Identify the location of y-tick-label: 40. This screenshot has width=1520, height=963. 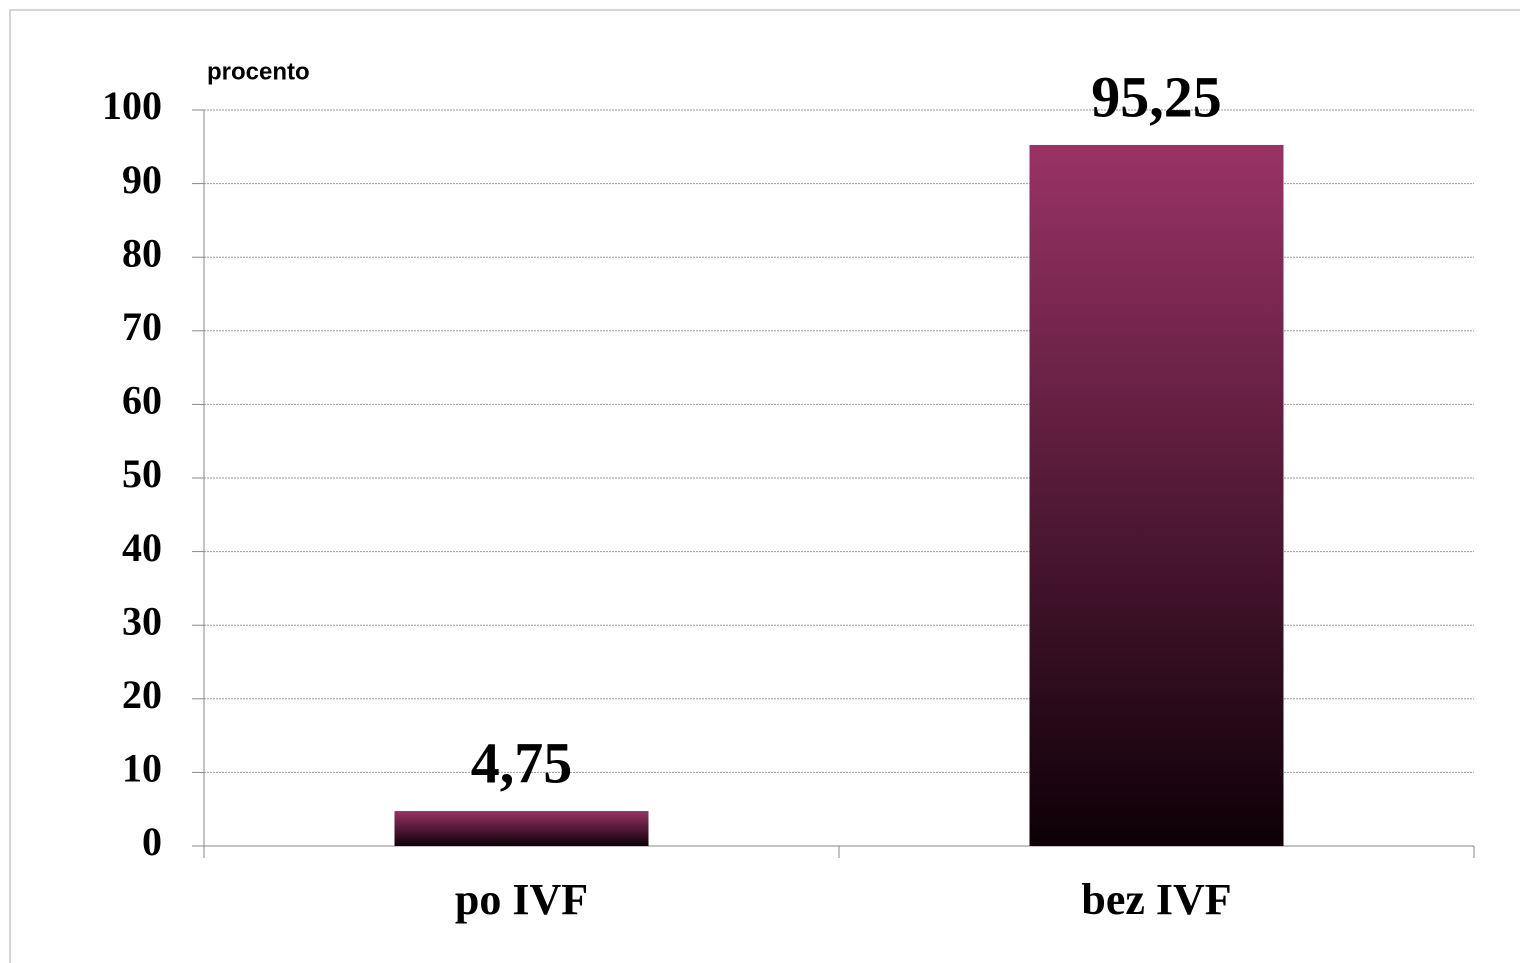
(142, 547).